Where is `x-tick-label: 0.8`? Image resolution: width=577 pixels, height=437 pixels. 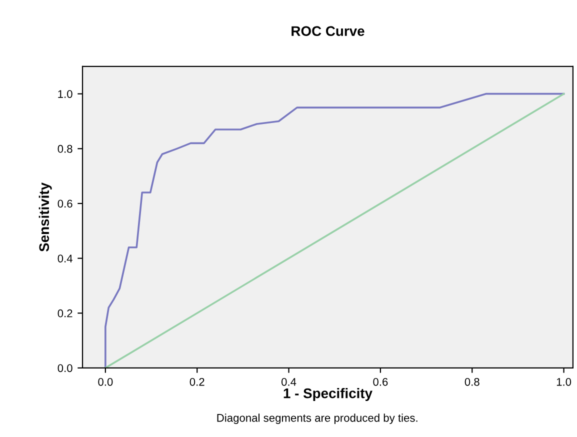
x-tick-label: 0.8 is located at coordinates (472, 382).